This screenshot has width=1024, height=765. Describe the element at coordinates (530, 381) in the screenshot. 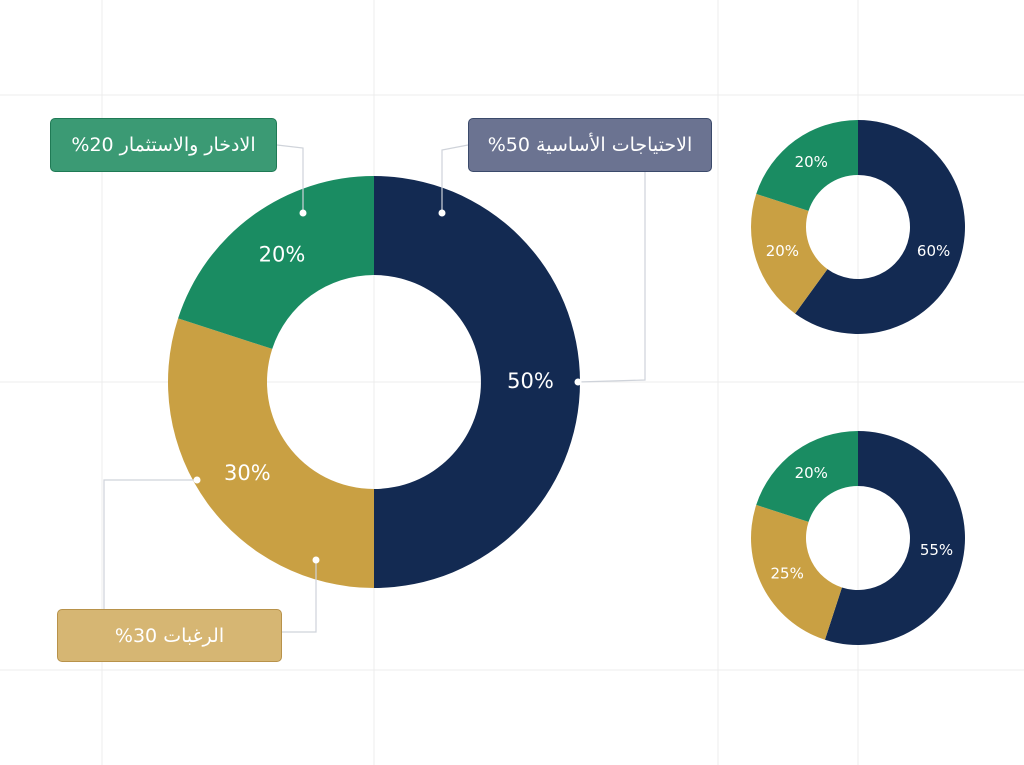

I see `value-label: 50%` at that location.